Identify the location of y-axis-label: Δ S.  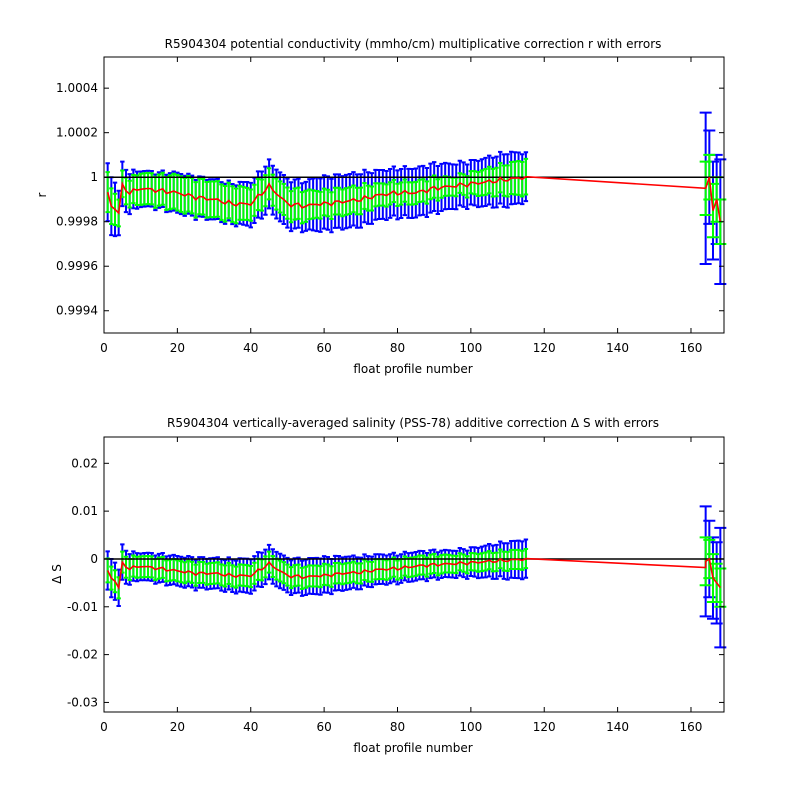
(57, 574).